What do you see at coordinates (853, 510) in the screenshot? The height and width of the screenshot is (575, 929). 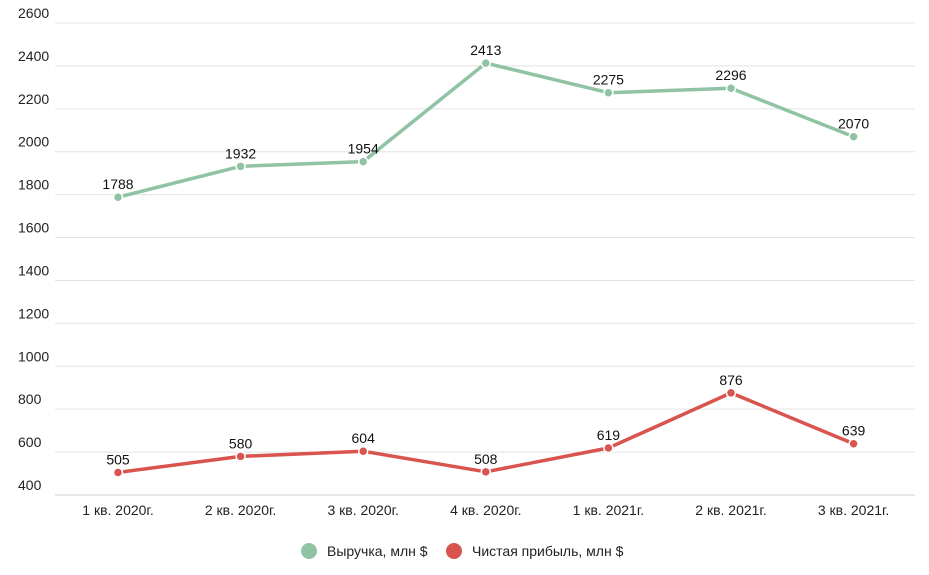 I see `x-tick-label: 3 кв. 2021г.` at bounding box center [853, 510].